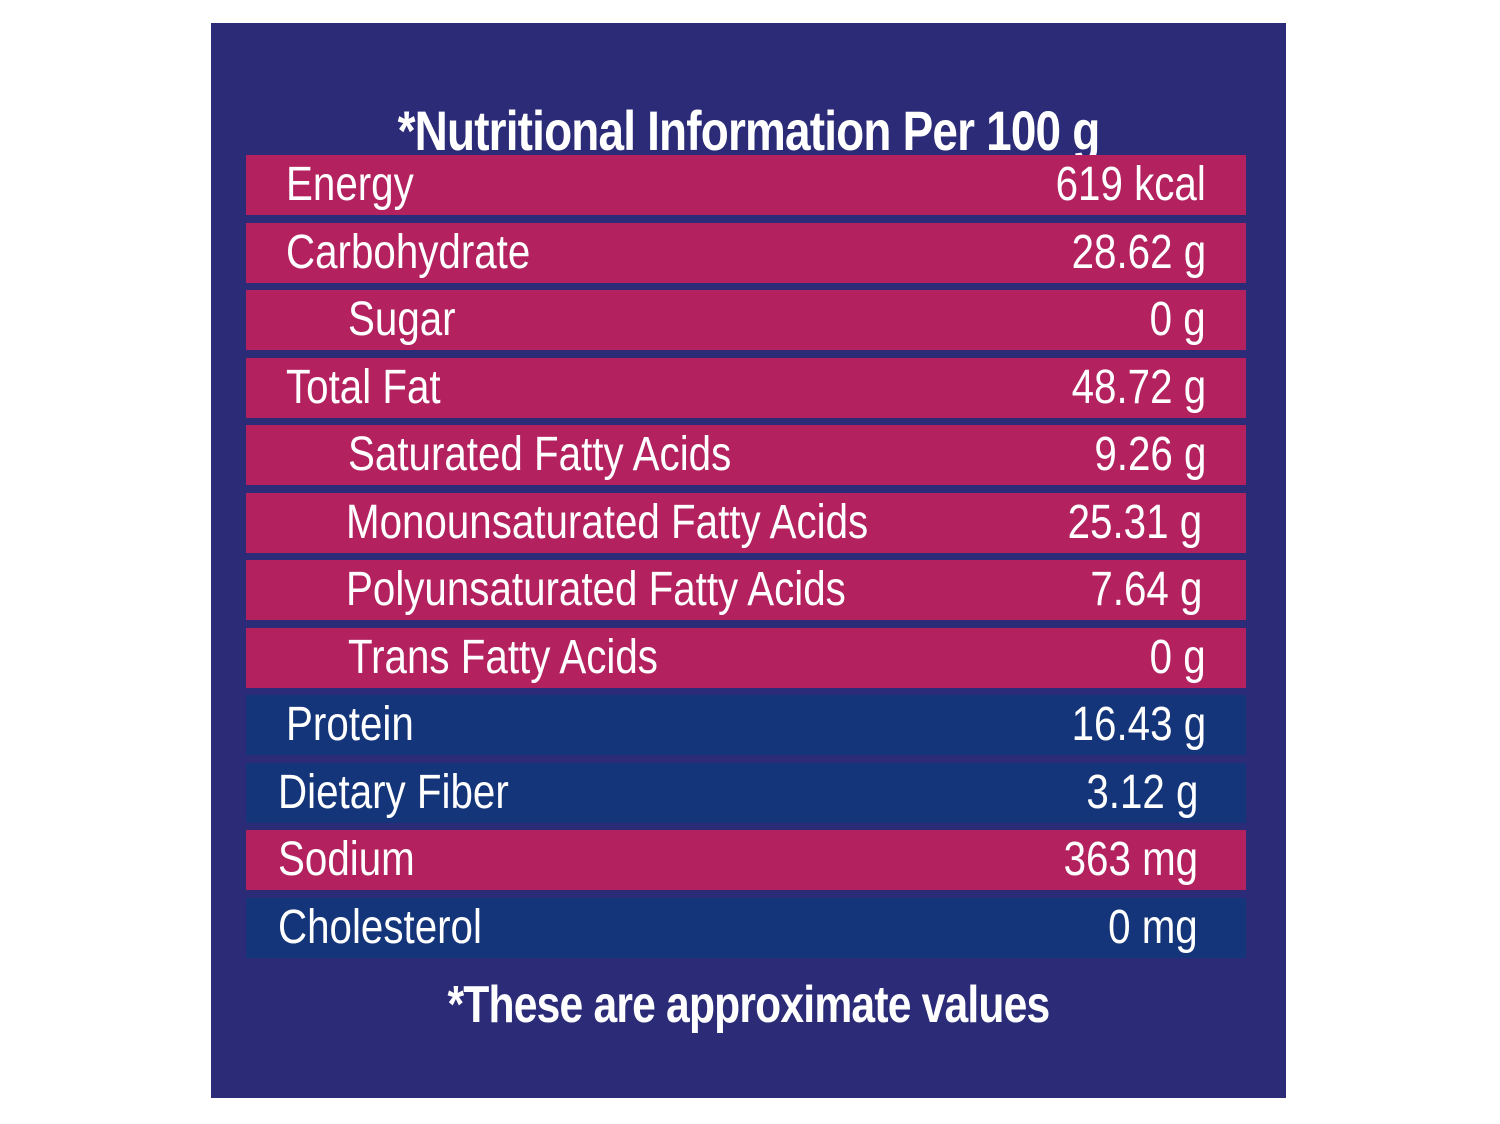 The width and height of the screenshot is (1500, 1124). I want to click on nutrient-row-carbohydrate: Carbohydrate 28.62 g, so click(746, 253).